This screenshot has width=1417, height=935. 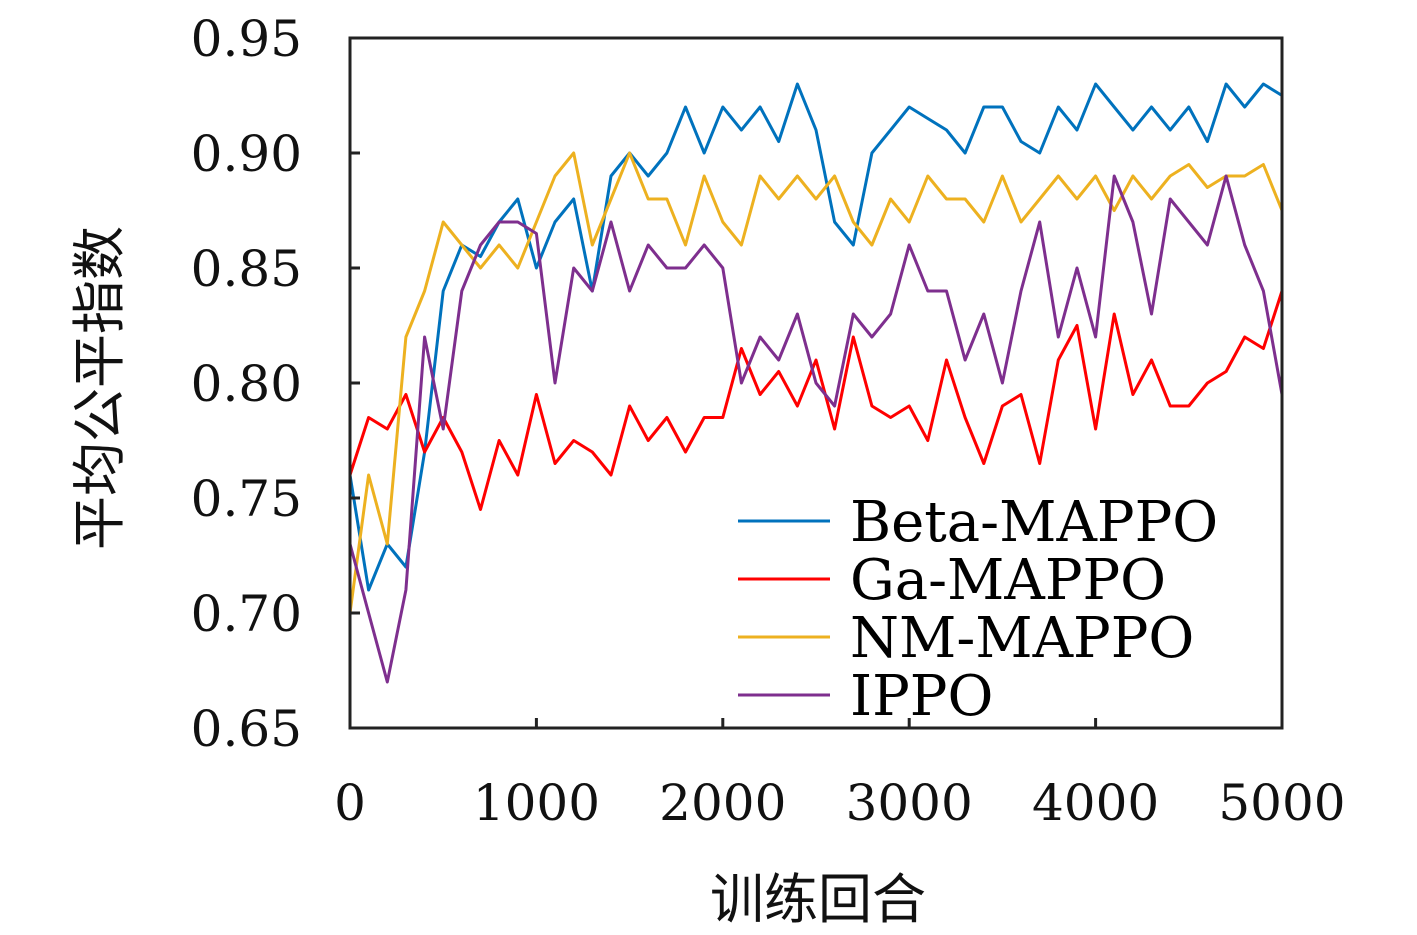 I want to click on x-tick-label: 4000, so click(x=1095, y=803).